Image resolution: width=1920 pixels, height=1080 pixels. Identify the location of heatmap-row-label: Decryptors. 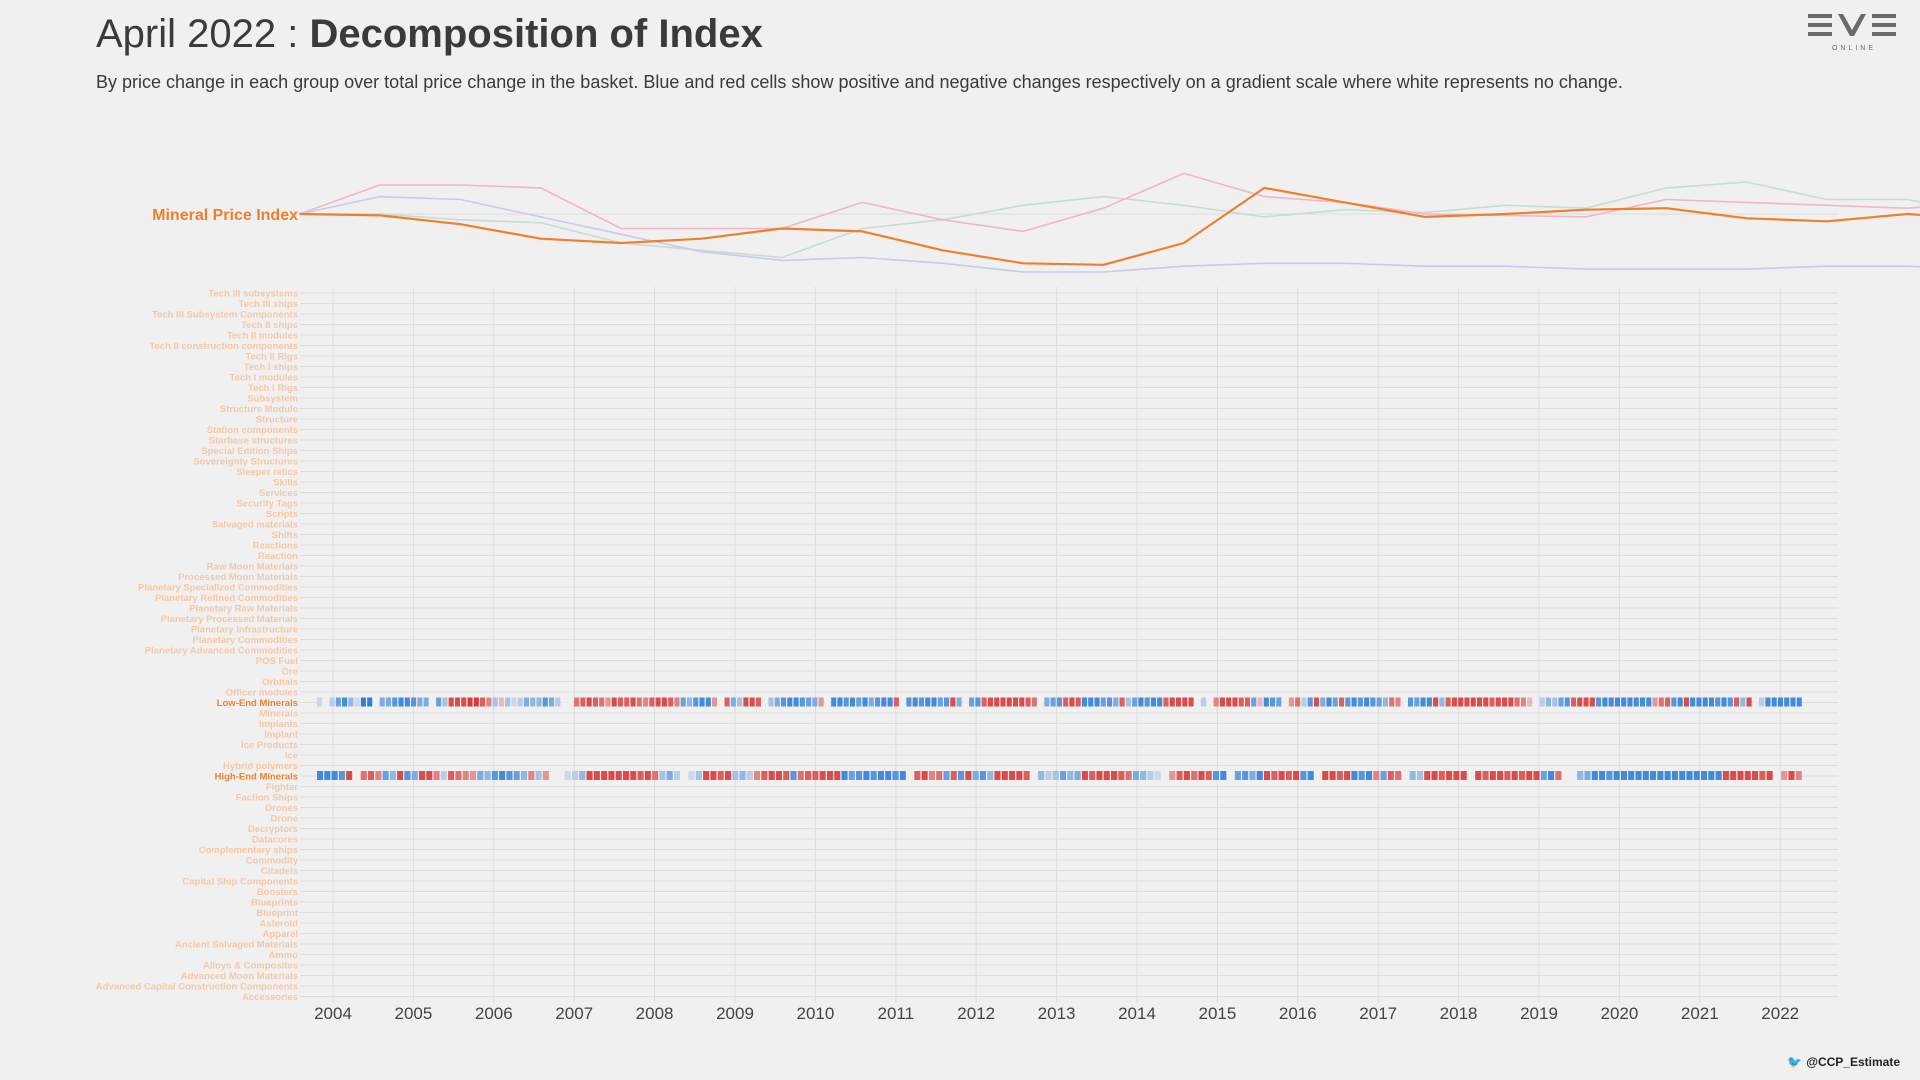
(273, 829).